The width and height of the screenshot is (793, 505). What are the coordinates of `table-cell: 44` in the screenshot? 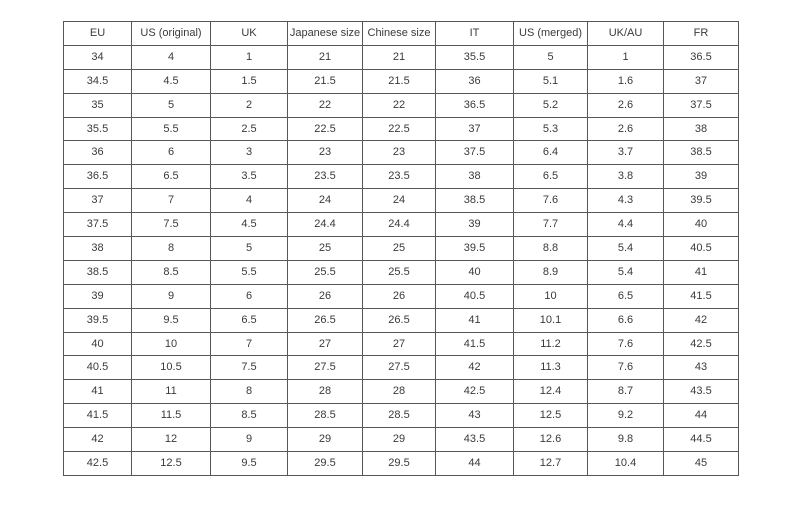 It's located at (474, 463).